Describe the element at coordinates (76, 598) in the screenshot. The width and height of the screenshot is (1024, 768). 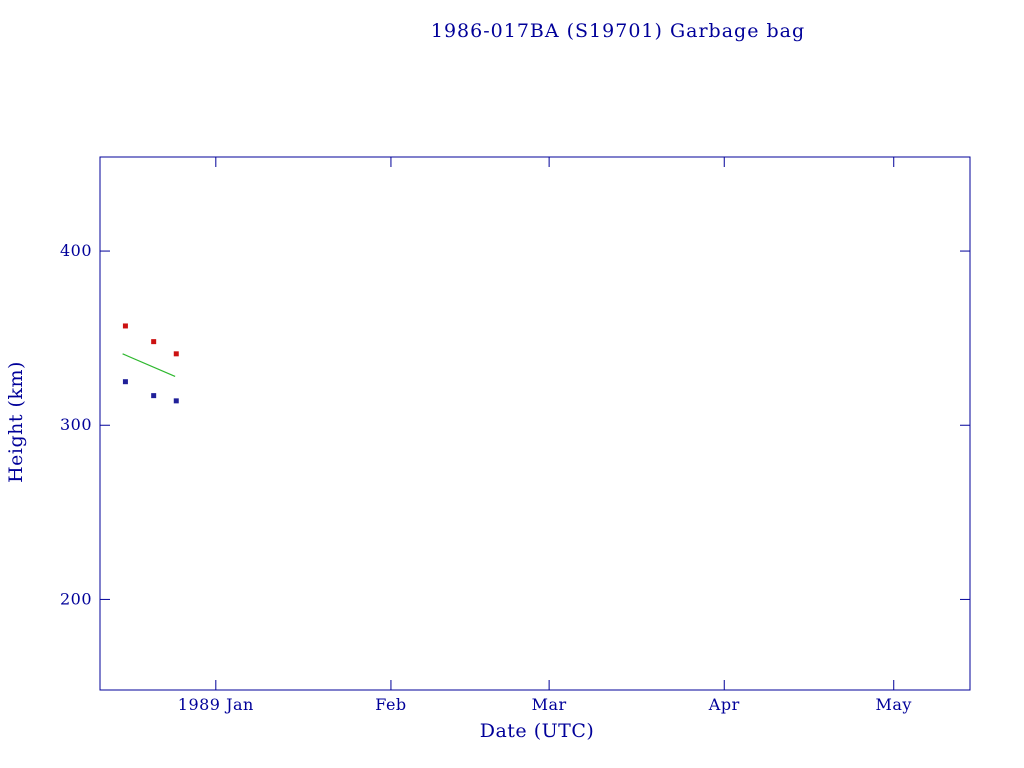
I see `y-tick-label: 200` at that location.